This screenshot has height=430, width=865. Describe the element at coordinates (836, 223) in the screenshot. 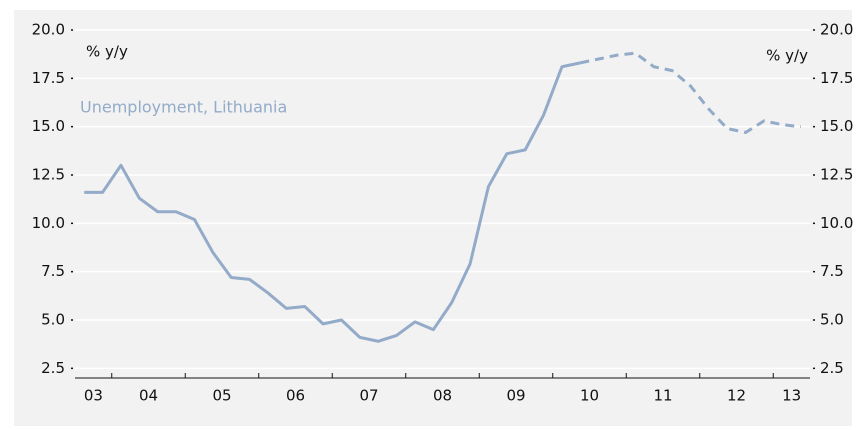

I see `y2-tick-label: 10.0` at that location.